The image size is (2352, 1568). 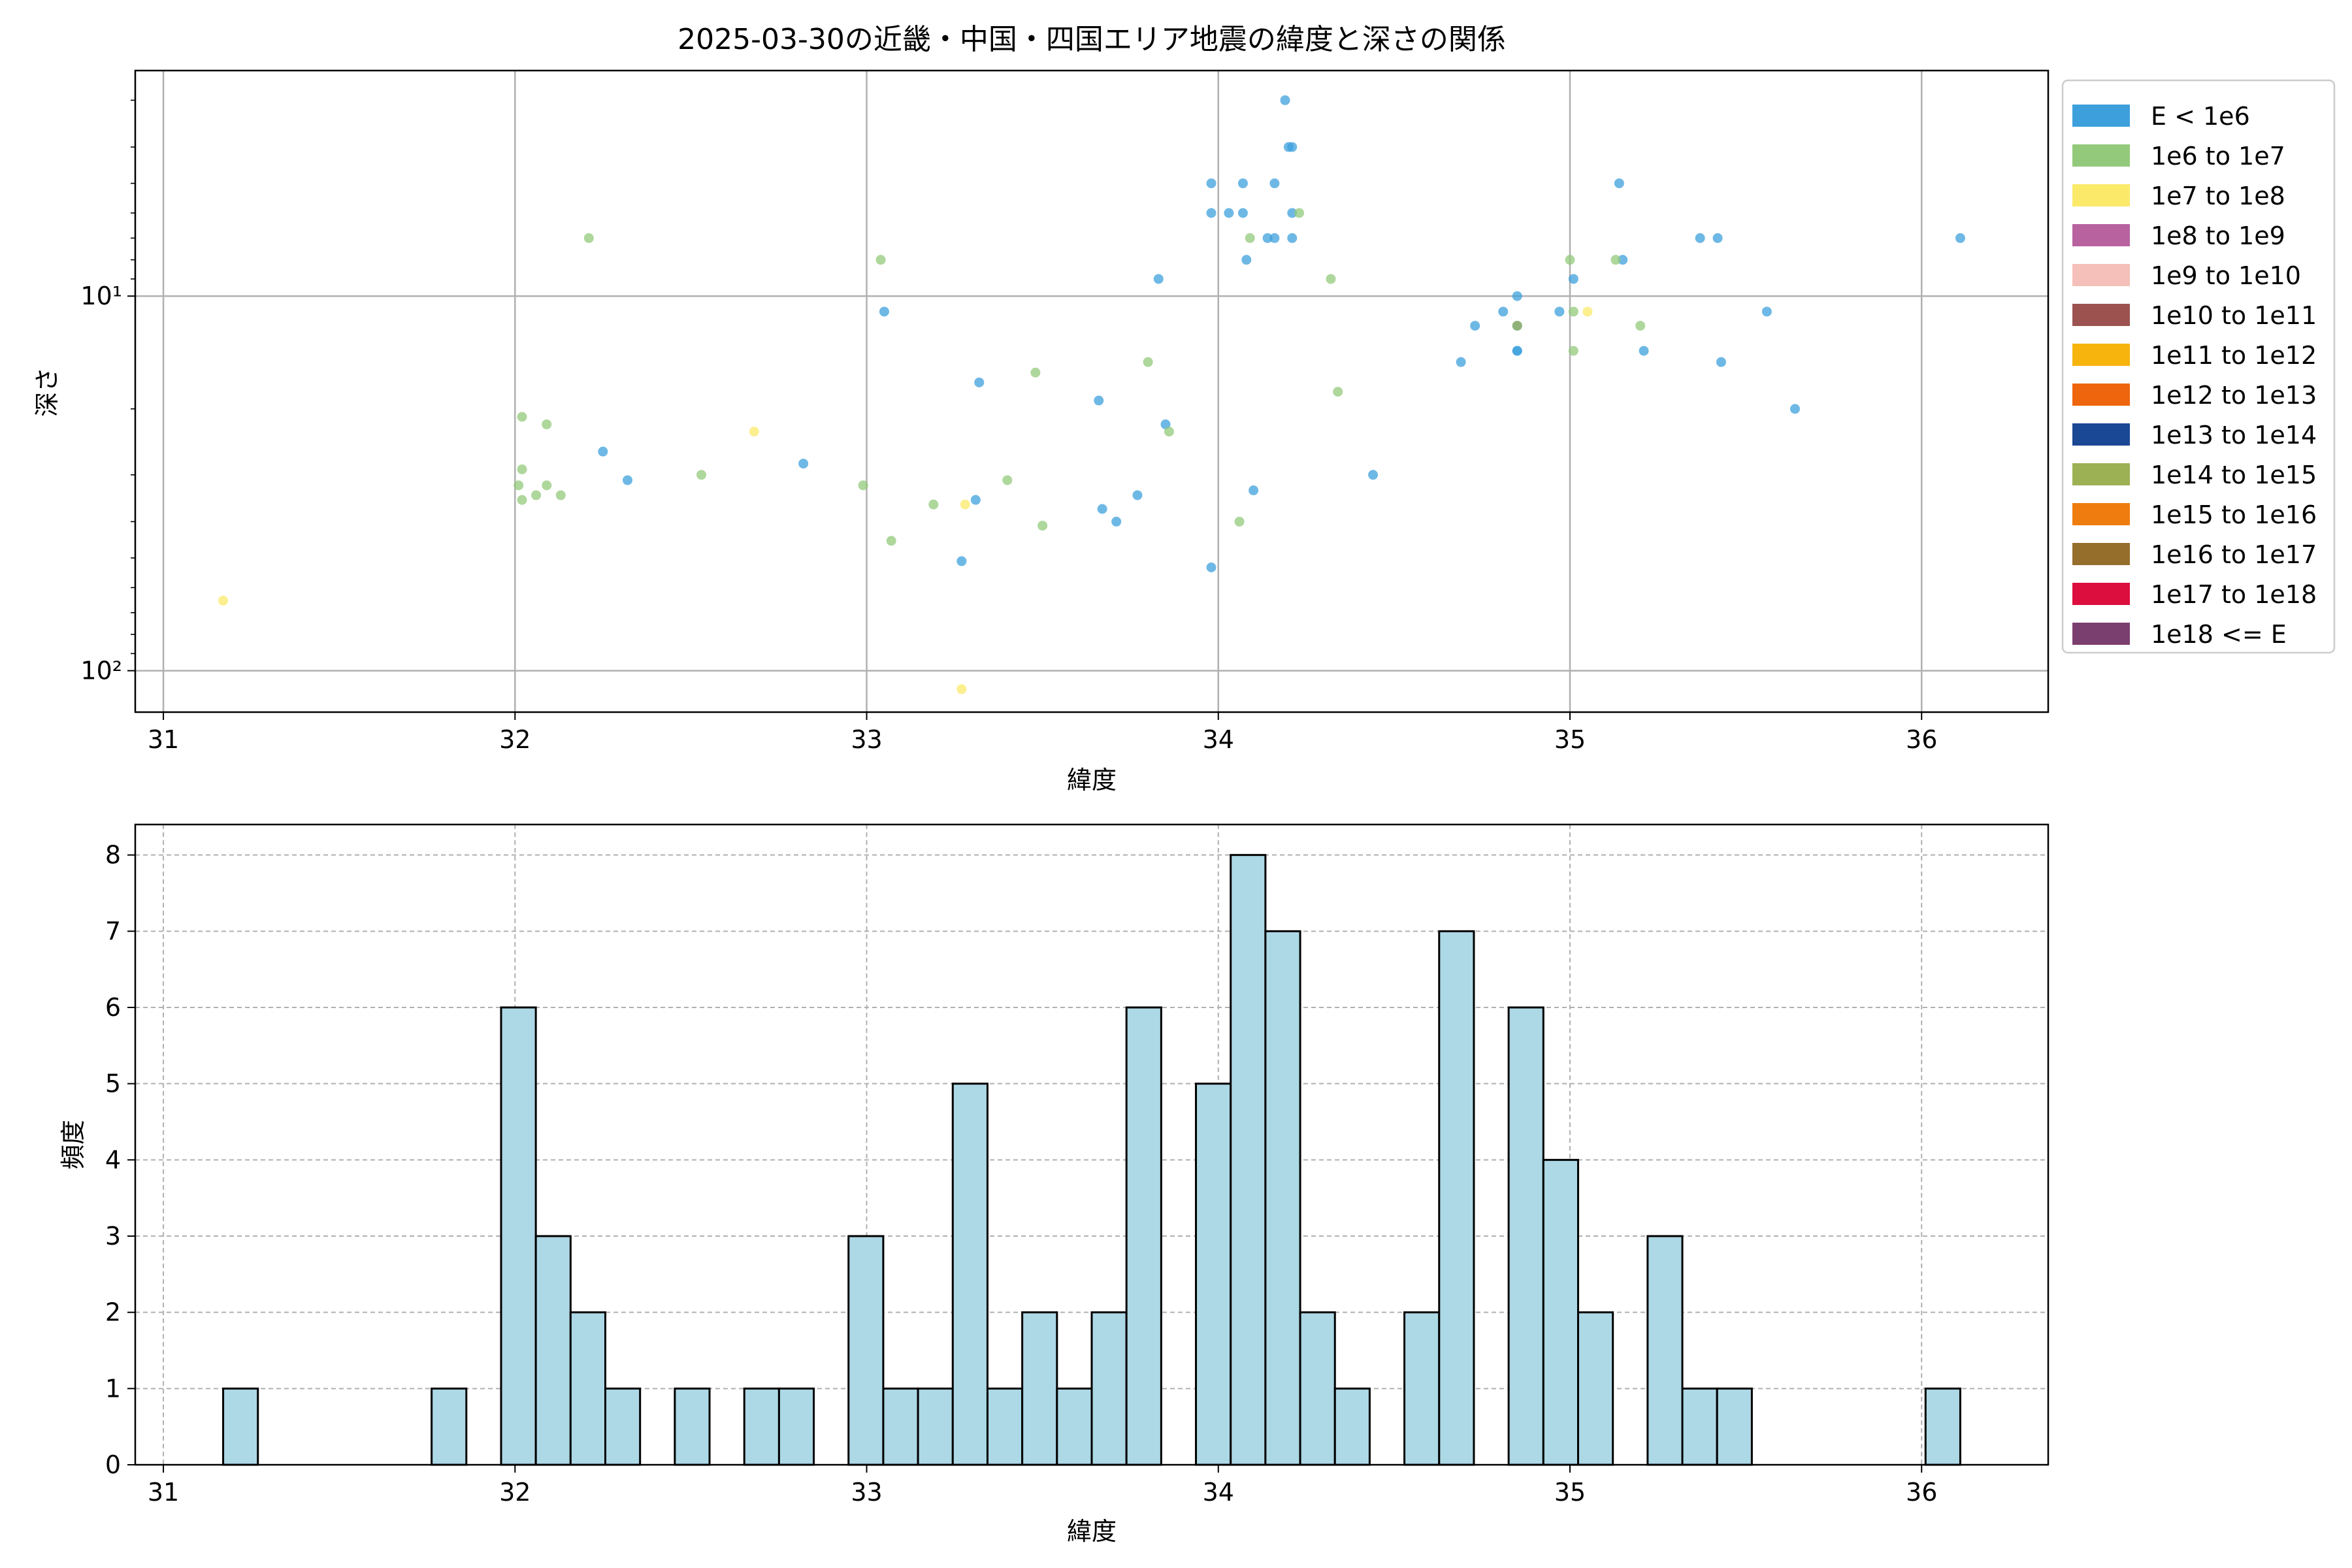 I want to click on histogram-x-tick-label: 32, so click(x=515, y=1492).